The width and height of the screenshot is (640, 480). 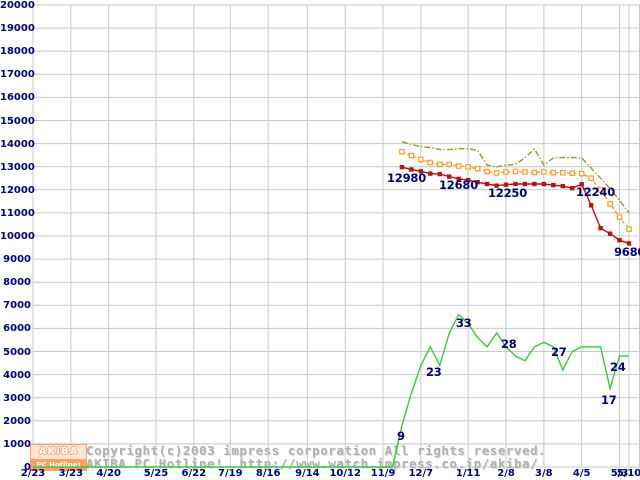 What do you see at coordinates (17, 260) in the screenshot?
I see `y-axis-tick-label: 9000` at bounding box center [17, 260].